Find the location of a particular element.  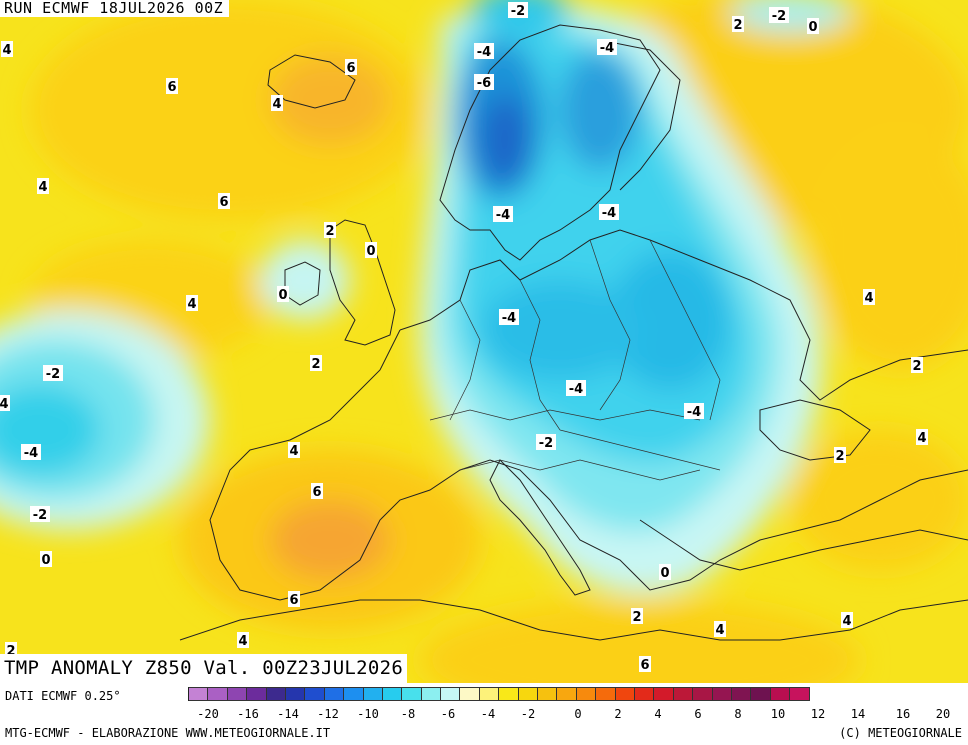

scale-tick-label: -20 is located at coordinates (208, 714).